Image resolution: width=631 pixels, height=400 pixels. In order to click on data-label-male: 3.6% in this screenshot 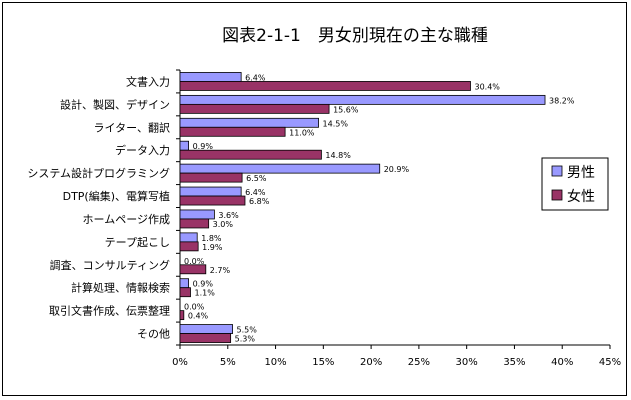, I will do `click(228, 215)`.